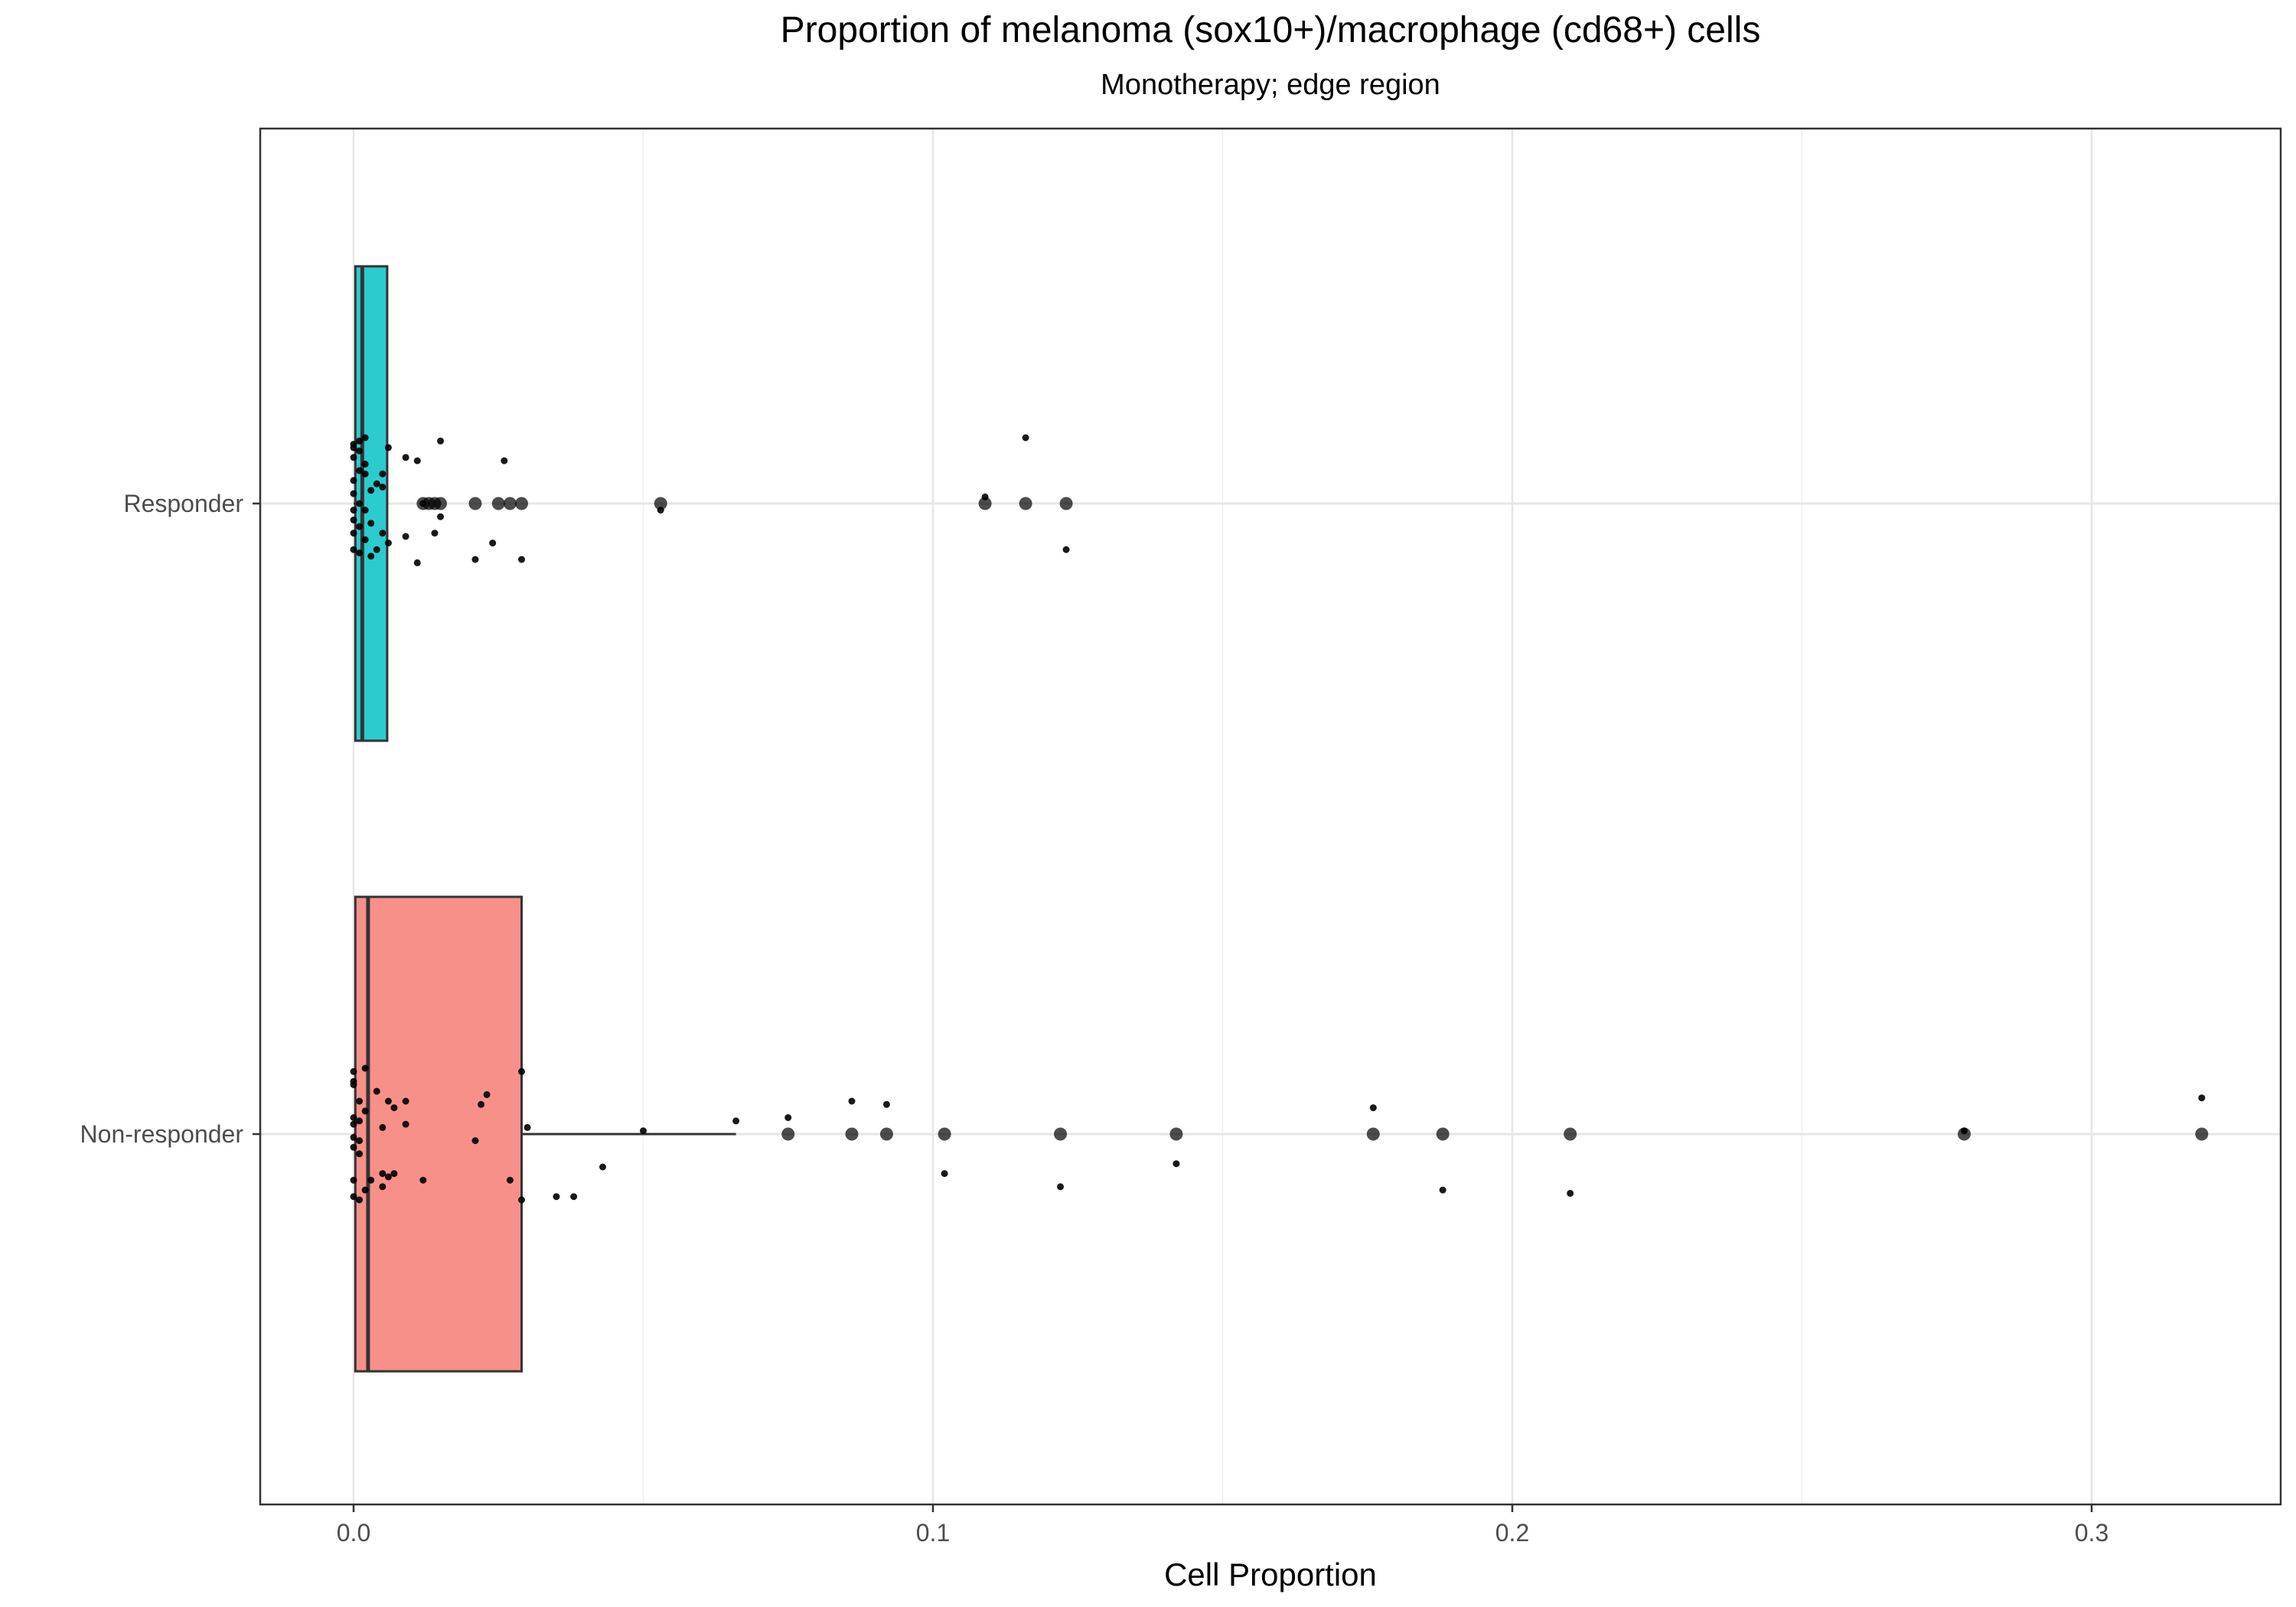 The image size is (2296, 1607). I want to click on x-tick-label: 0.1, so click(933, 1533).